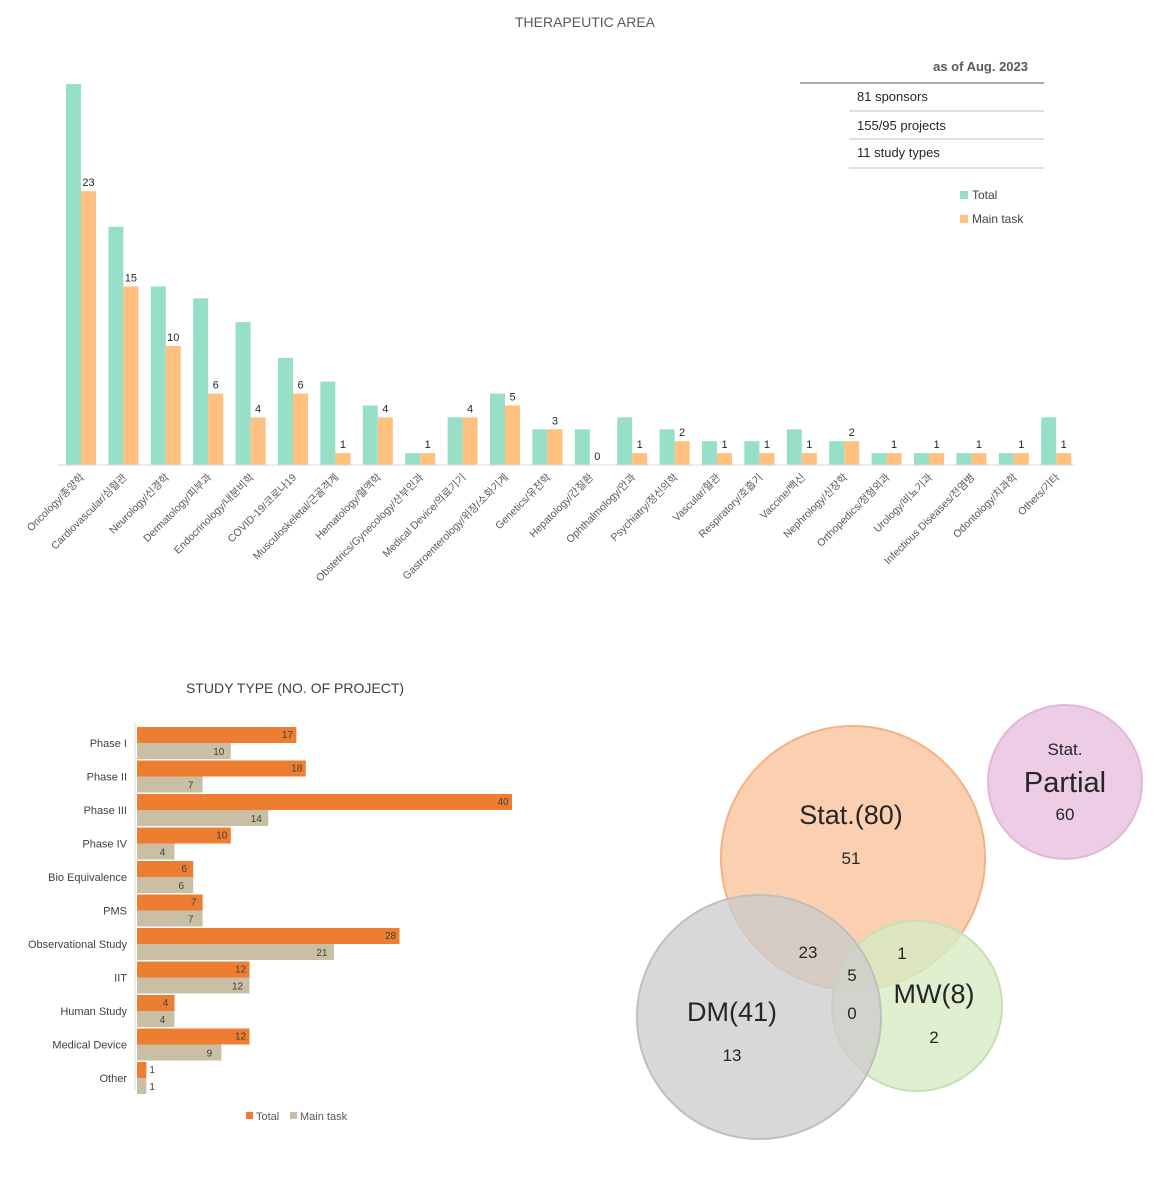  What do you see at coordinates (851, 1013) in the screenshot?
I see `venn-dm-mw-value: 0` at bounding box center [851, 1013].